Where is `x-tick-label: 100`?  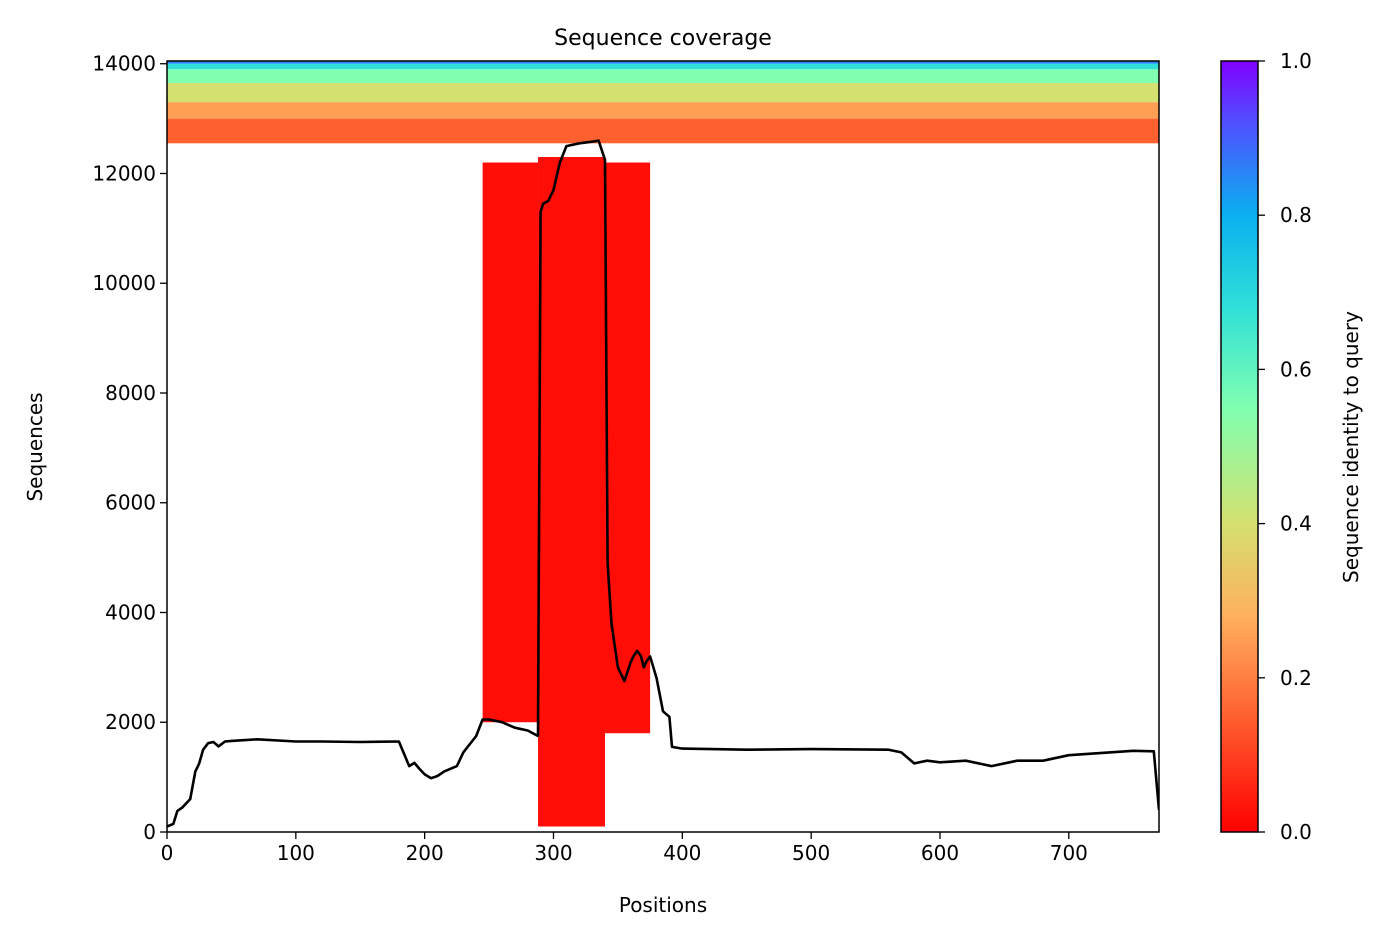
x-tick-label: 100 is located at coordinates (296, 853).